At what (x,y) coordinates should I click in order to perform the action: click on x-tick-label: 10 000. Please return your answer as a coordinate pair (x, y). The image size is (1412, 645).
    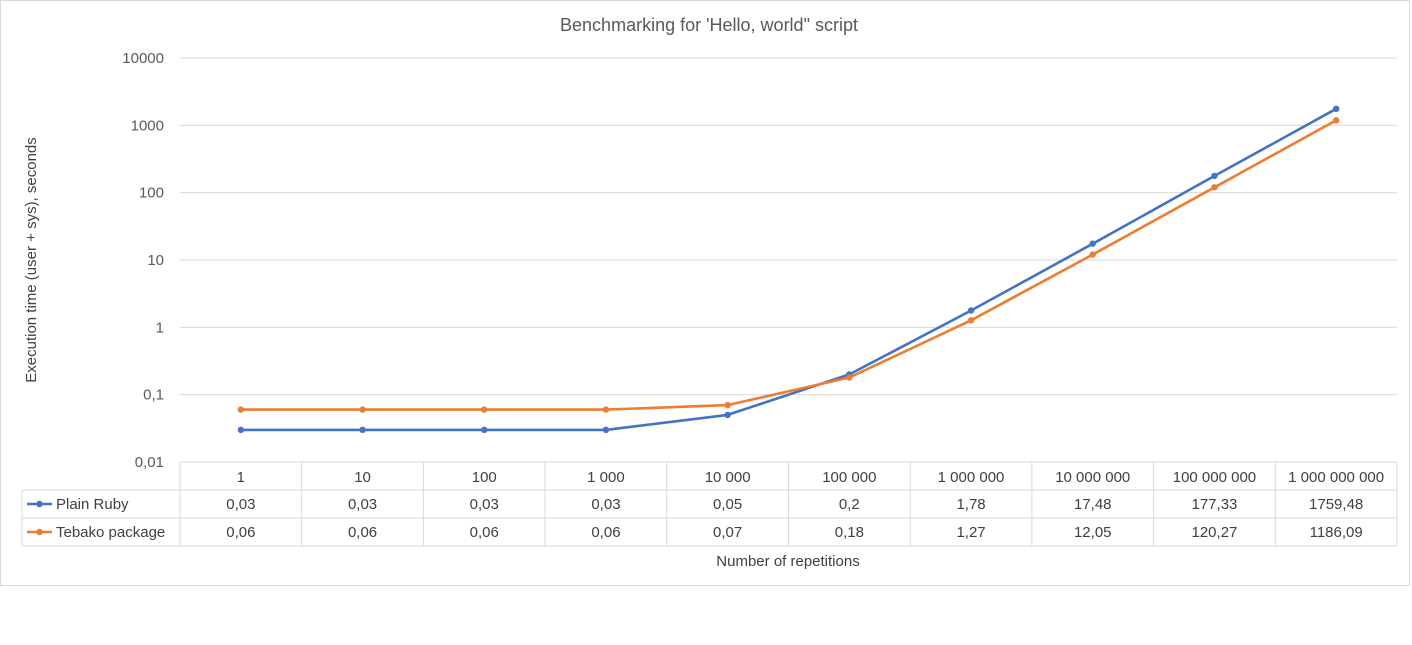
    Looking at the image, I should click on (728, 477).